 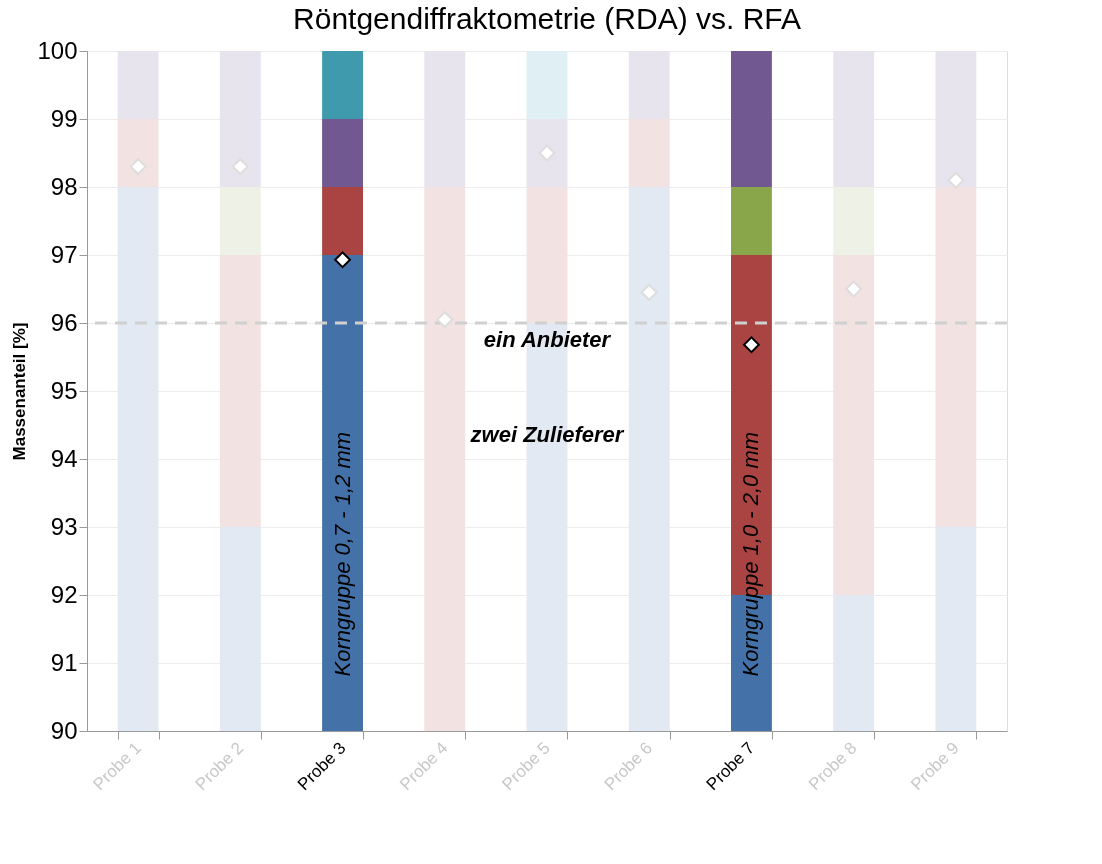 What do you see at coordinates (64, 186) in the screenshot?
I see `y-tick-label: 98` at bounding box center [64, 186].